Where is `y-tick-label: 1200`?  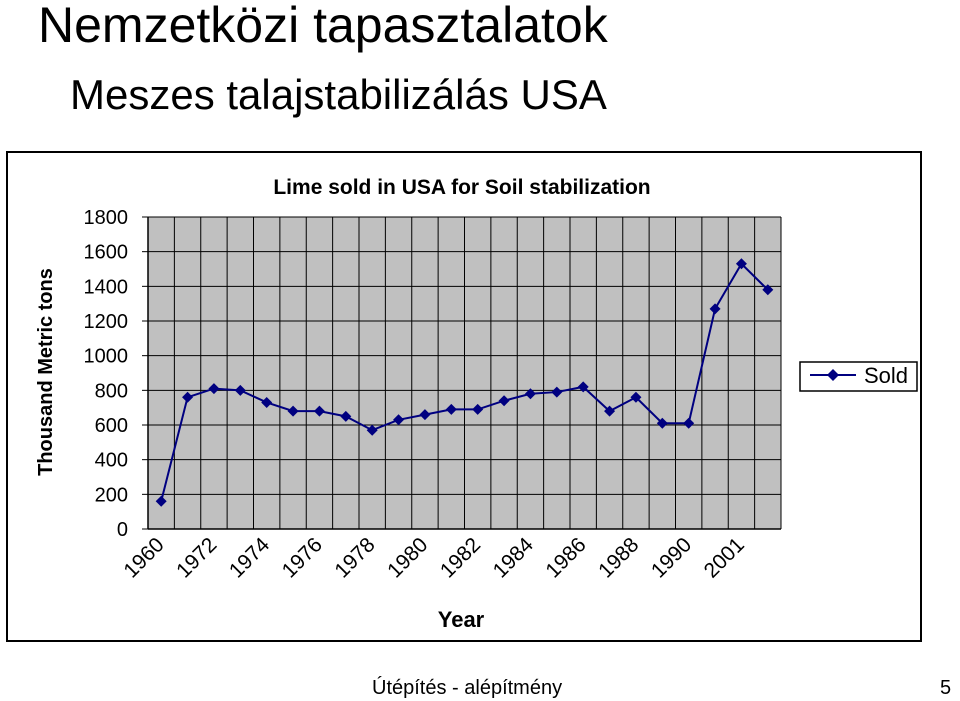
y-tick-label: 1200 is located at coordinates (106, 322).